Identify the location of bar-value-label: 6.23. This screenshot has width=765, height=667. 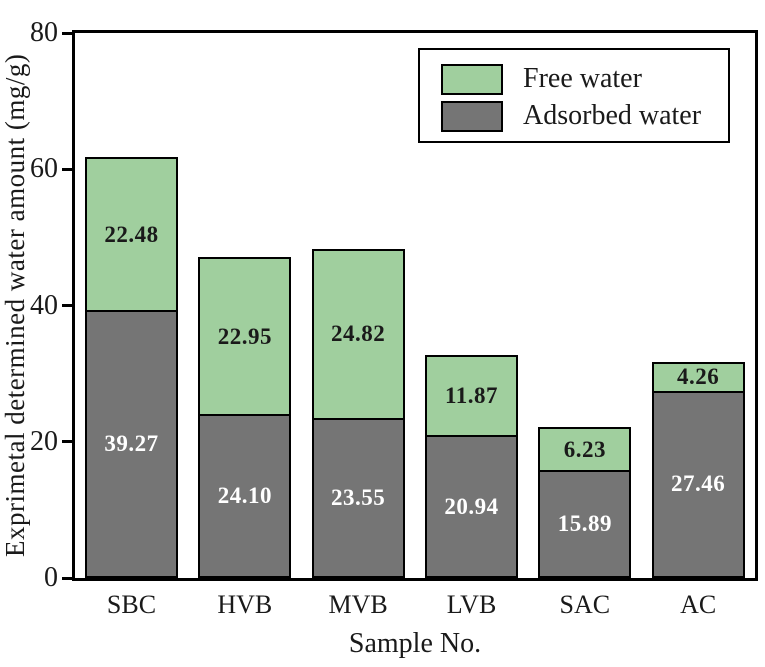
(584, 449).